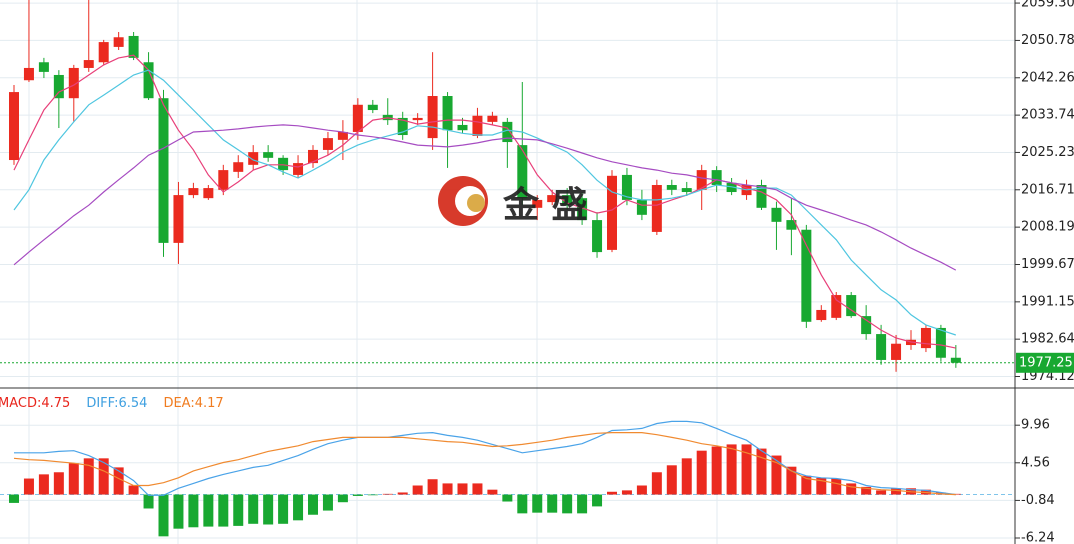 The image size is (1074, 544). Describe the element at coordinates (1047, 152) in the screenshot. I see `y-tick-label: 2025.23` at that location.